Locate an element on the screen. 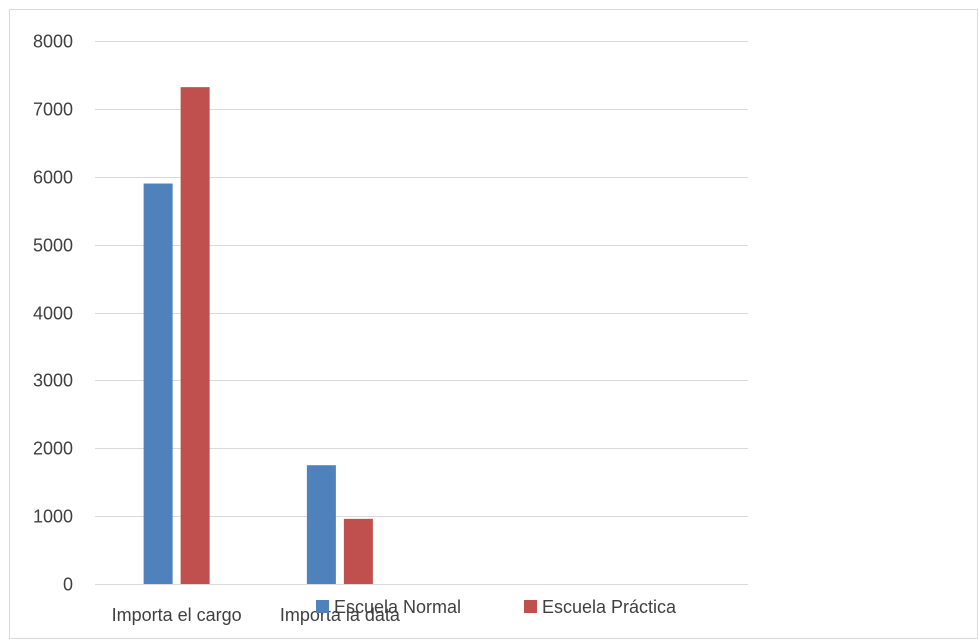 This screenshot has height=639, width=978. y-tick-label: 1000 is located at coordinates (53, 517).